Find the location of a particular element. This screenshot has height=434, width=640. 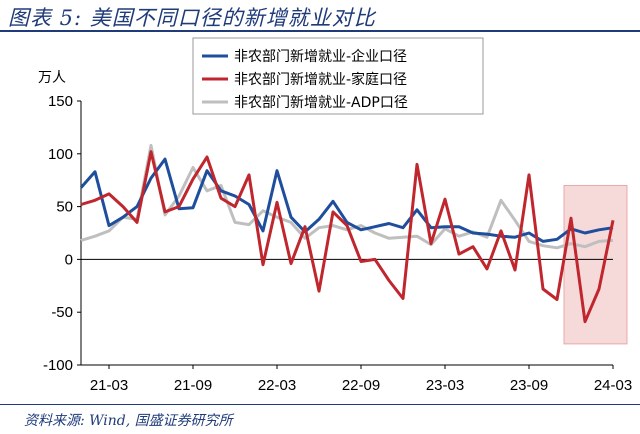

y-tick-label: -100 is located at coordinates (58, 365).